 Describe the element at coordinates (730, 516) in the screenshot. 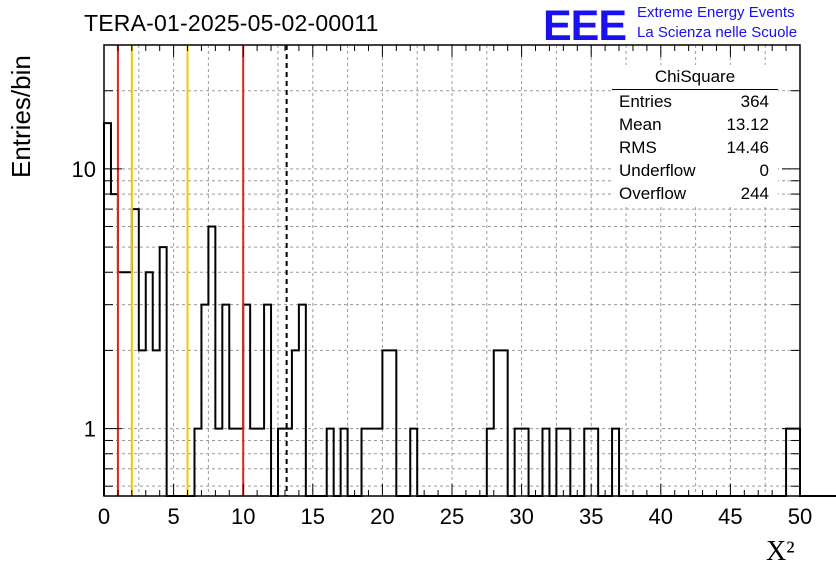

I see `x-tick-label: 45` at that location.